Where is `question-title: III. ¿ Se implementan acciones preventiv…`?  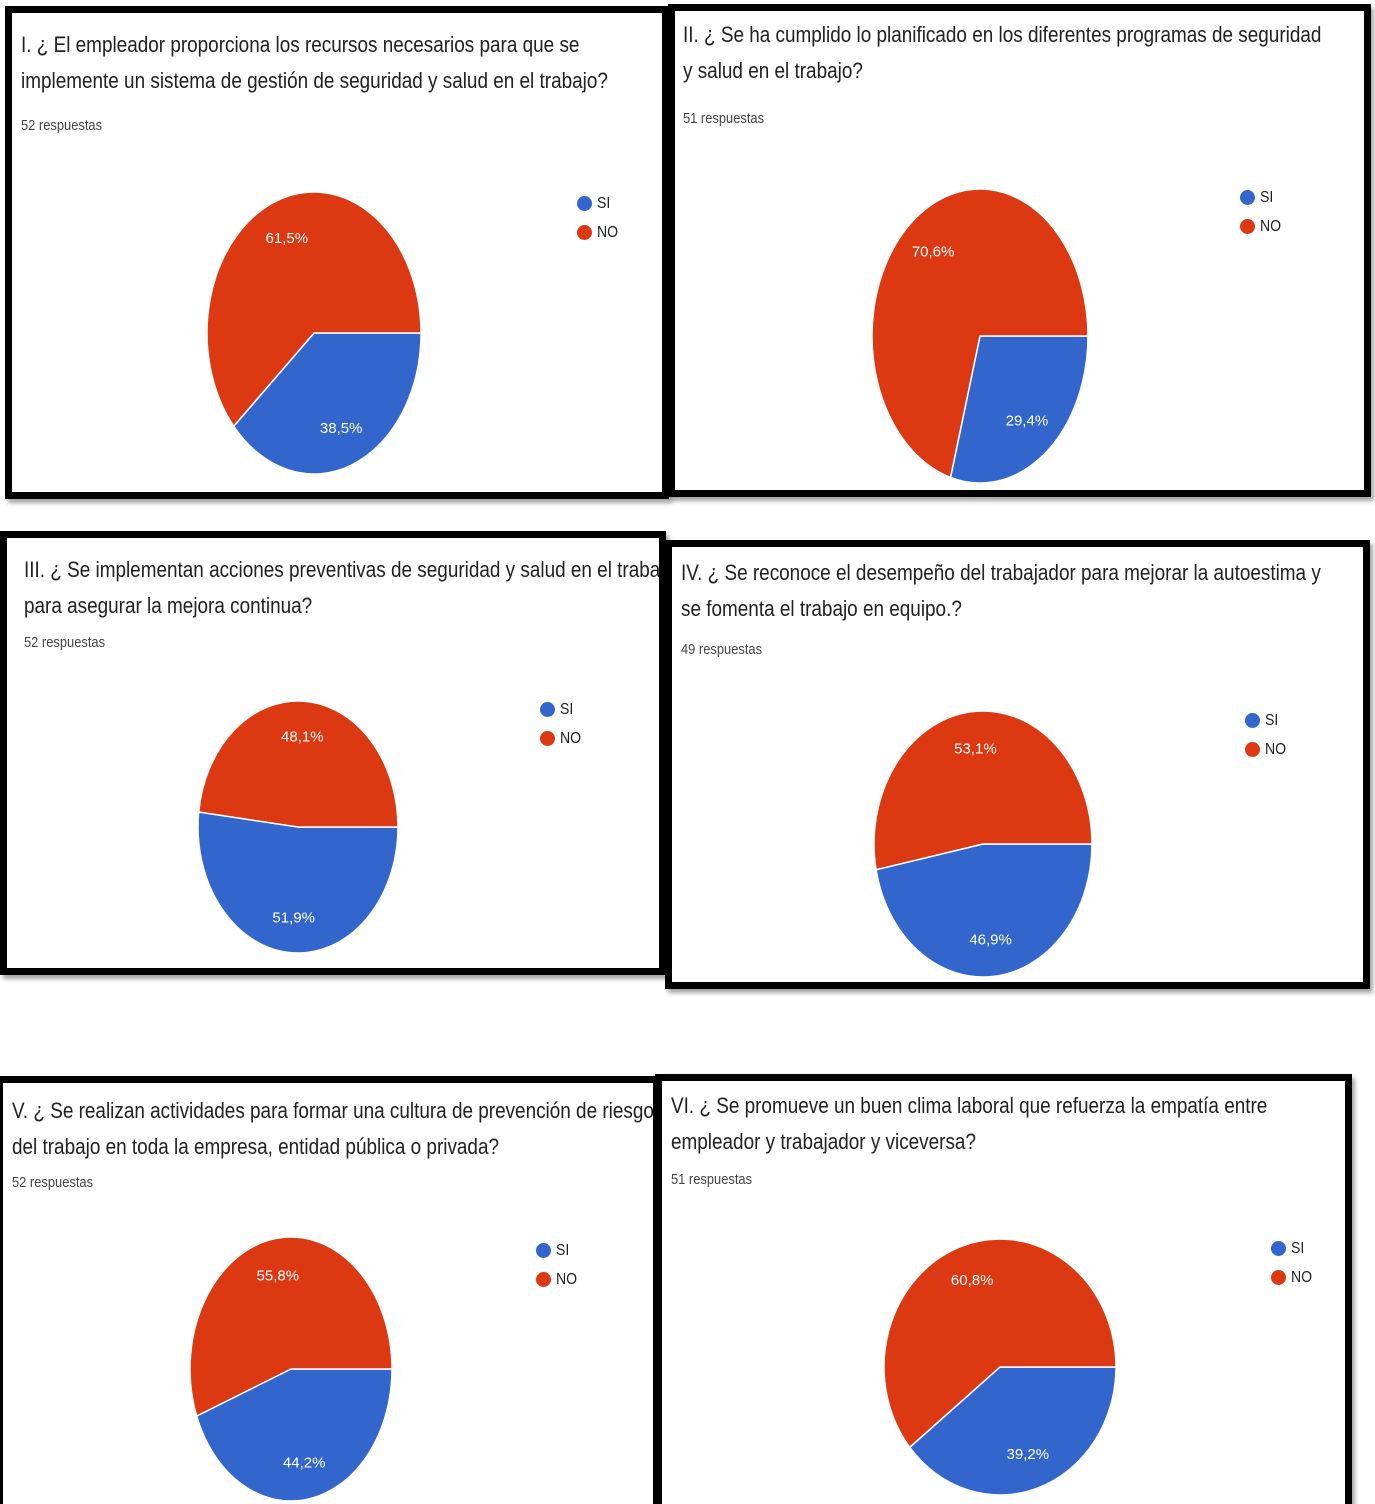
question-title: III. ¿ Se implementan acciones preventiv… is located at coordinates (345, 588).